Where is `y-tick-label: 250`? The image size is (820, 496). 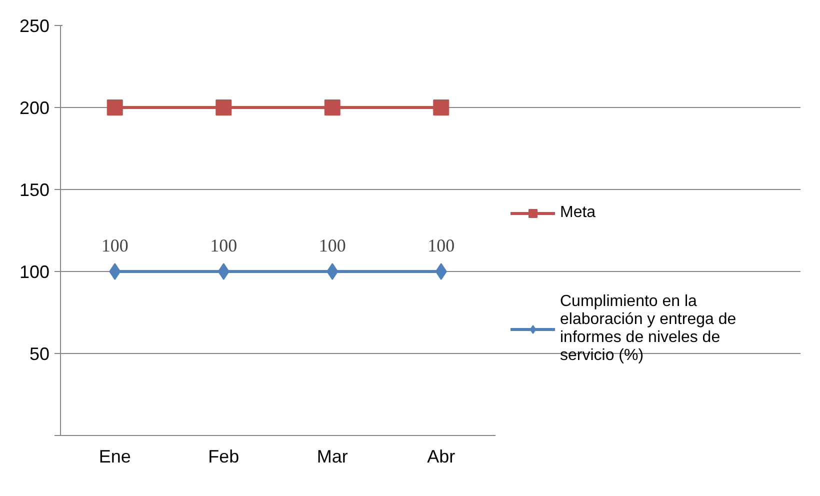 y-tick-label: 250 is located at coordinates (34, 26).